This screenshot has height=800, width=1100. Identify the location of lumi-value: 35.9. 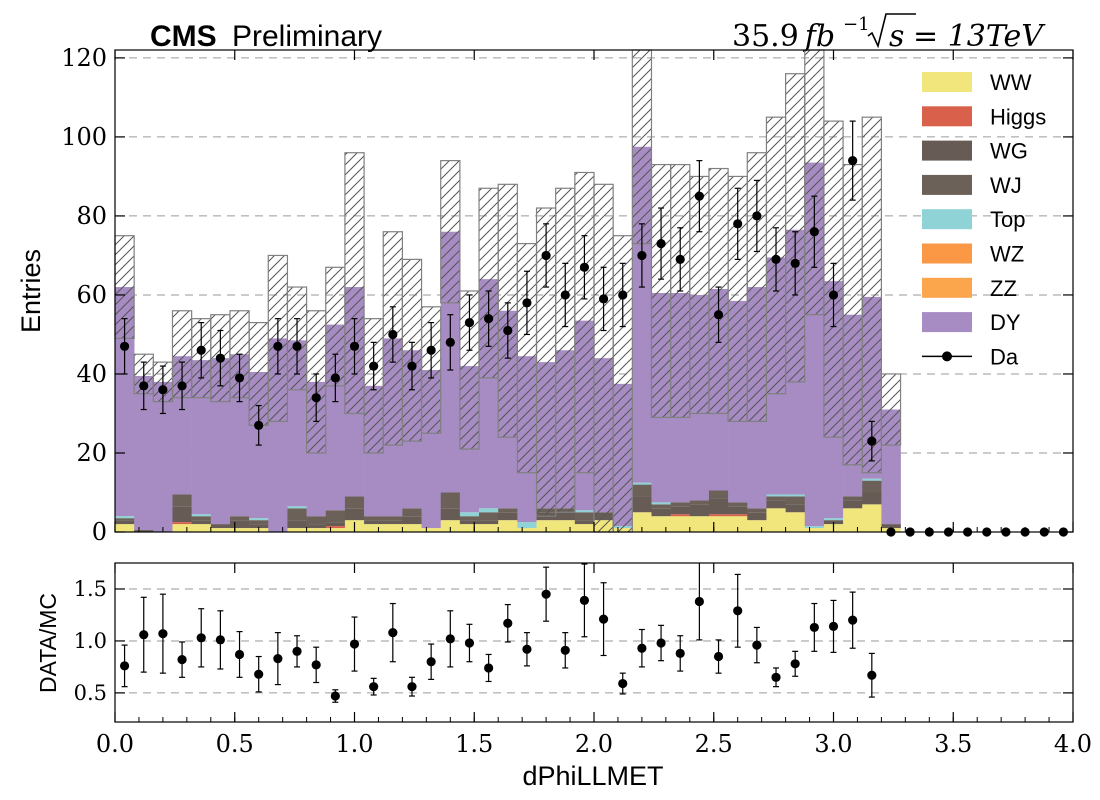
(765, 36).